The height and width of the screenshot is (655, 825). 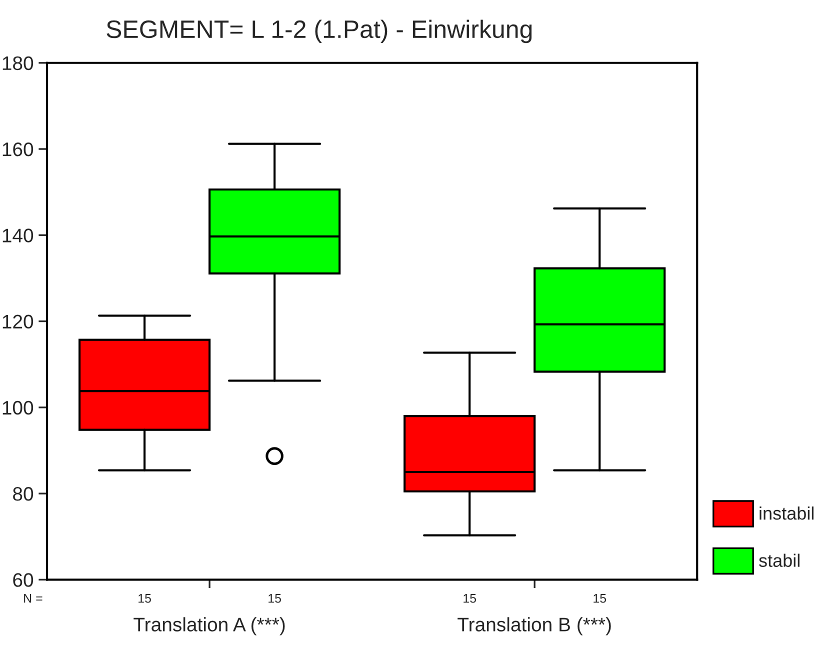 What do you see at coordinates (23, 494) in the screenshot?
I see `y-tick-label: 80` at bounding box center [23, 494].